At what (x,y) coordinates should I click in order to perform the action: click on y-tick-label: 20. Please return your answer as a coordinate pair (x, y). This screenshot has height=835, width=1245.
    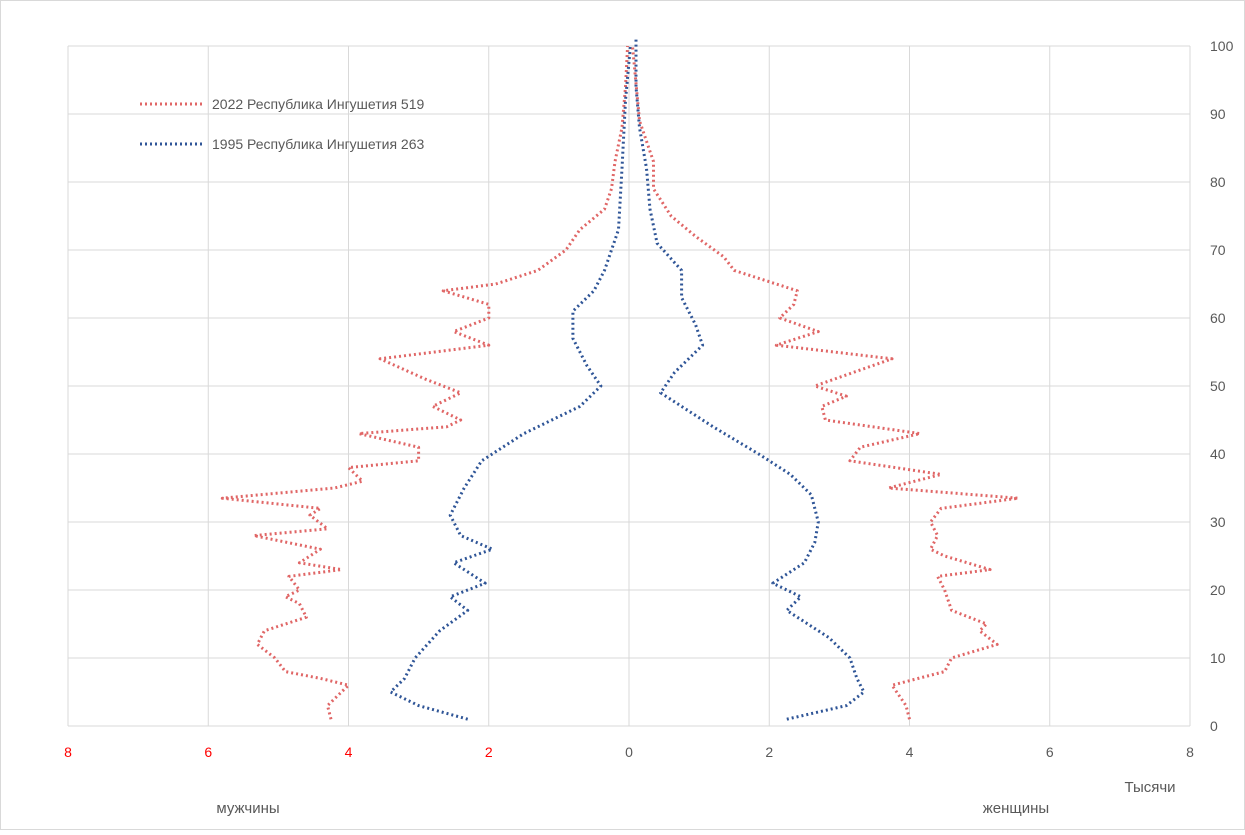
    Looking at the image, I should click on (1218, 590).